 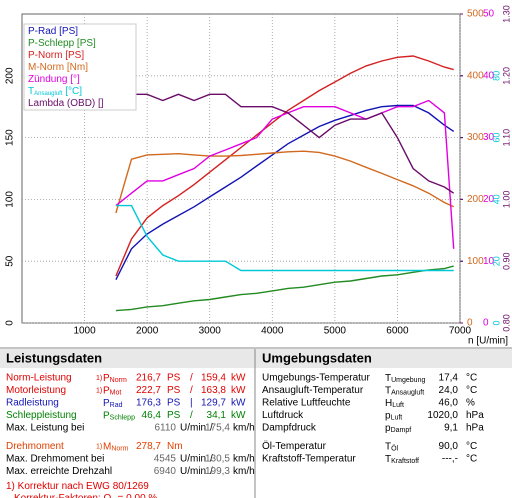 I want to click on row-unit: U/min, so click(x=193, y=428).